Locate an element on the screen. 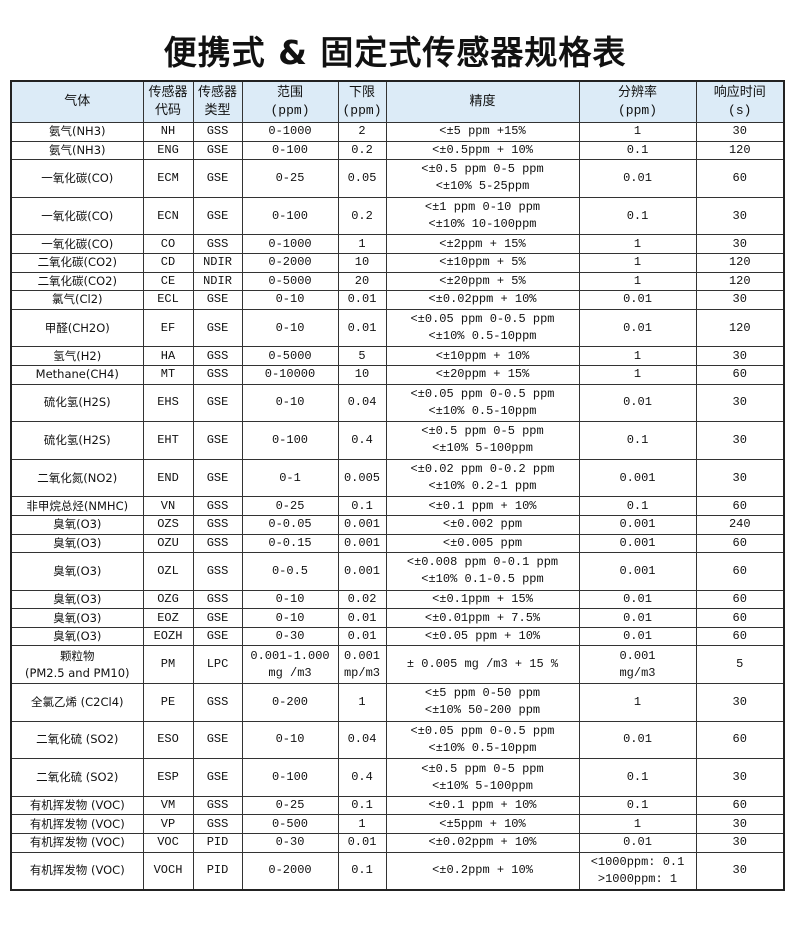 The height and width of the screenshot is (934, 790). cell-text-line: OZG is located at coordinates (168, 598).